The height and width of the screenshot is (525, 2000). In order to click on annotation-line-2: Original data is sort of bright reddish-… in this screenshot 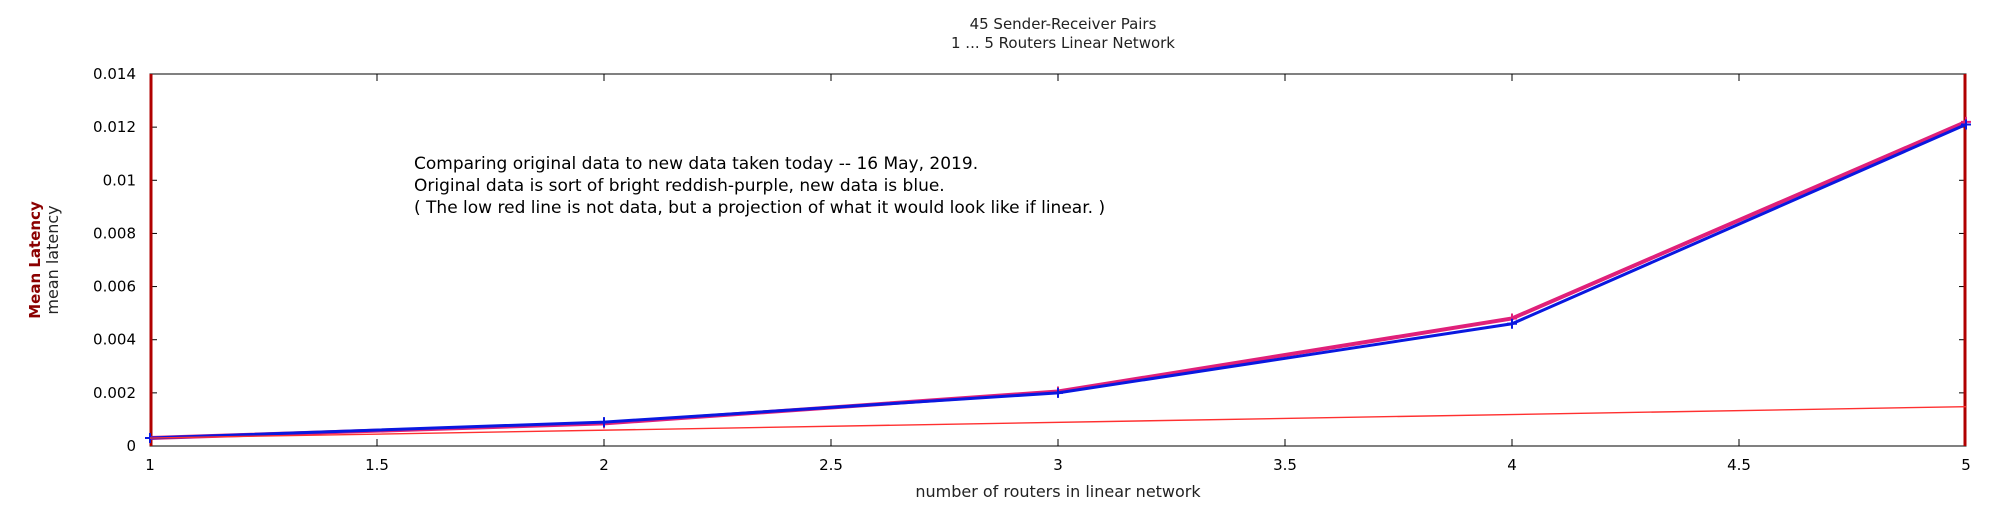, I will do `click(679, 186)`.